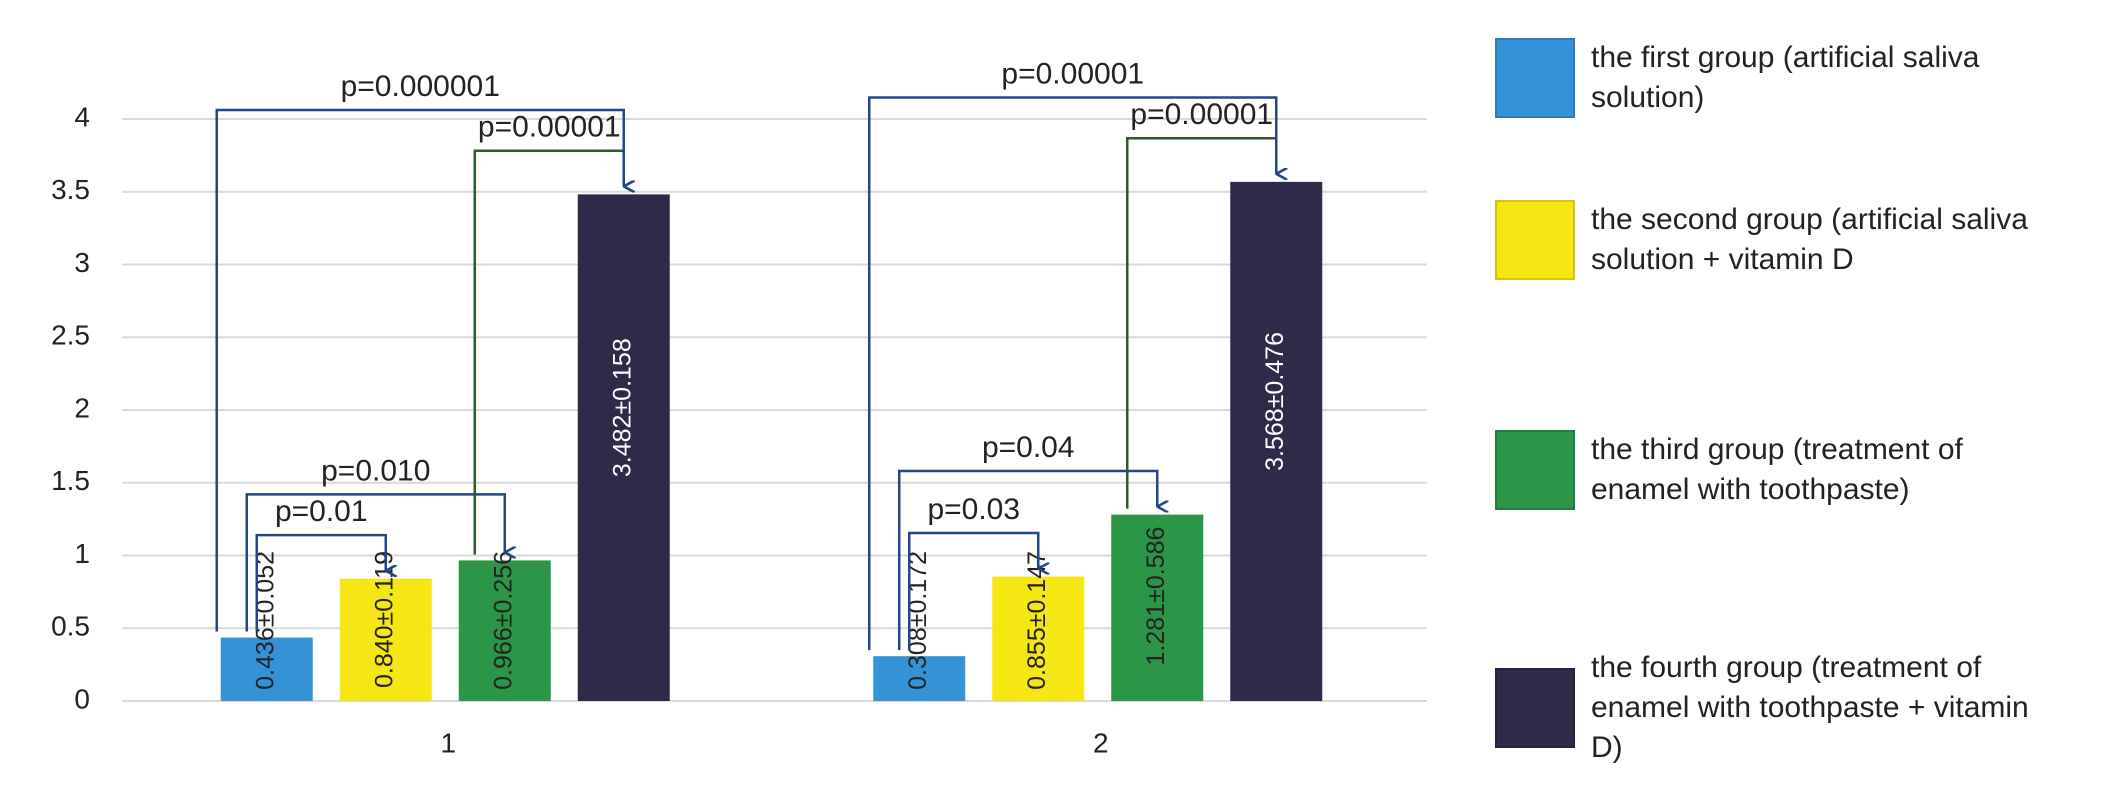 The image size is (2110, 792). I want to click on y-tick-label: 1, so click(82, 553).